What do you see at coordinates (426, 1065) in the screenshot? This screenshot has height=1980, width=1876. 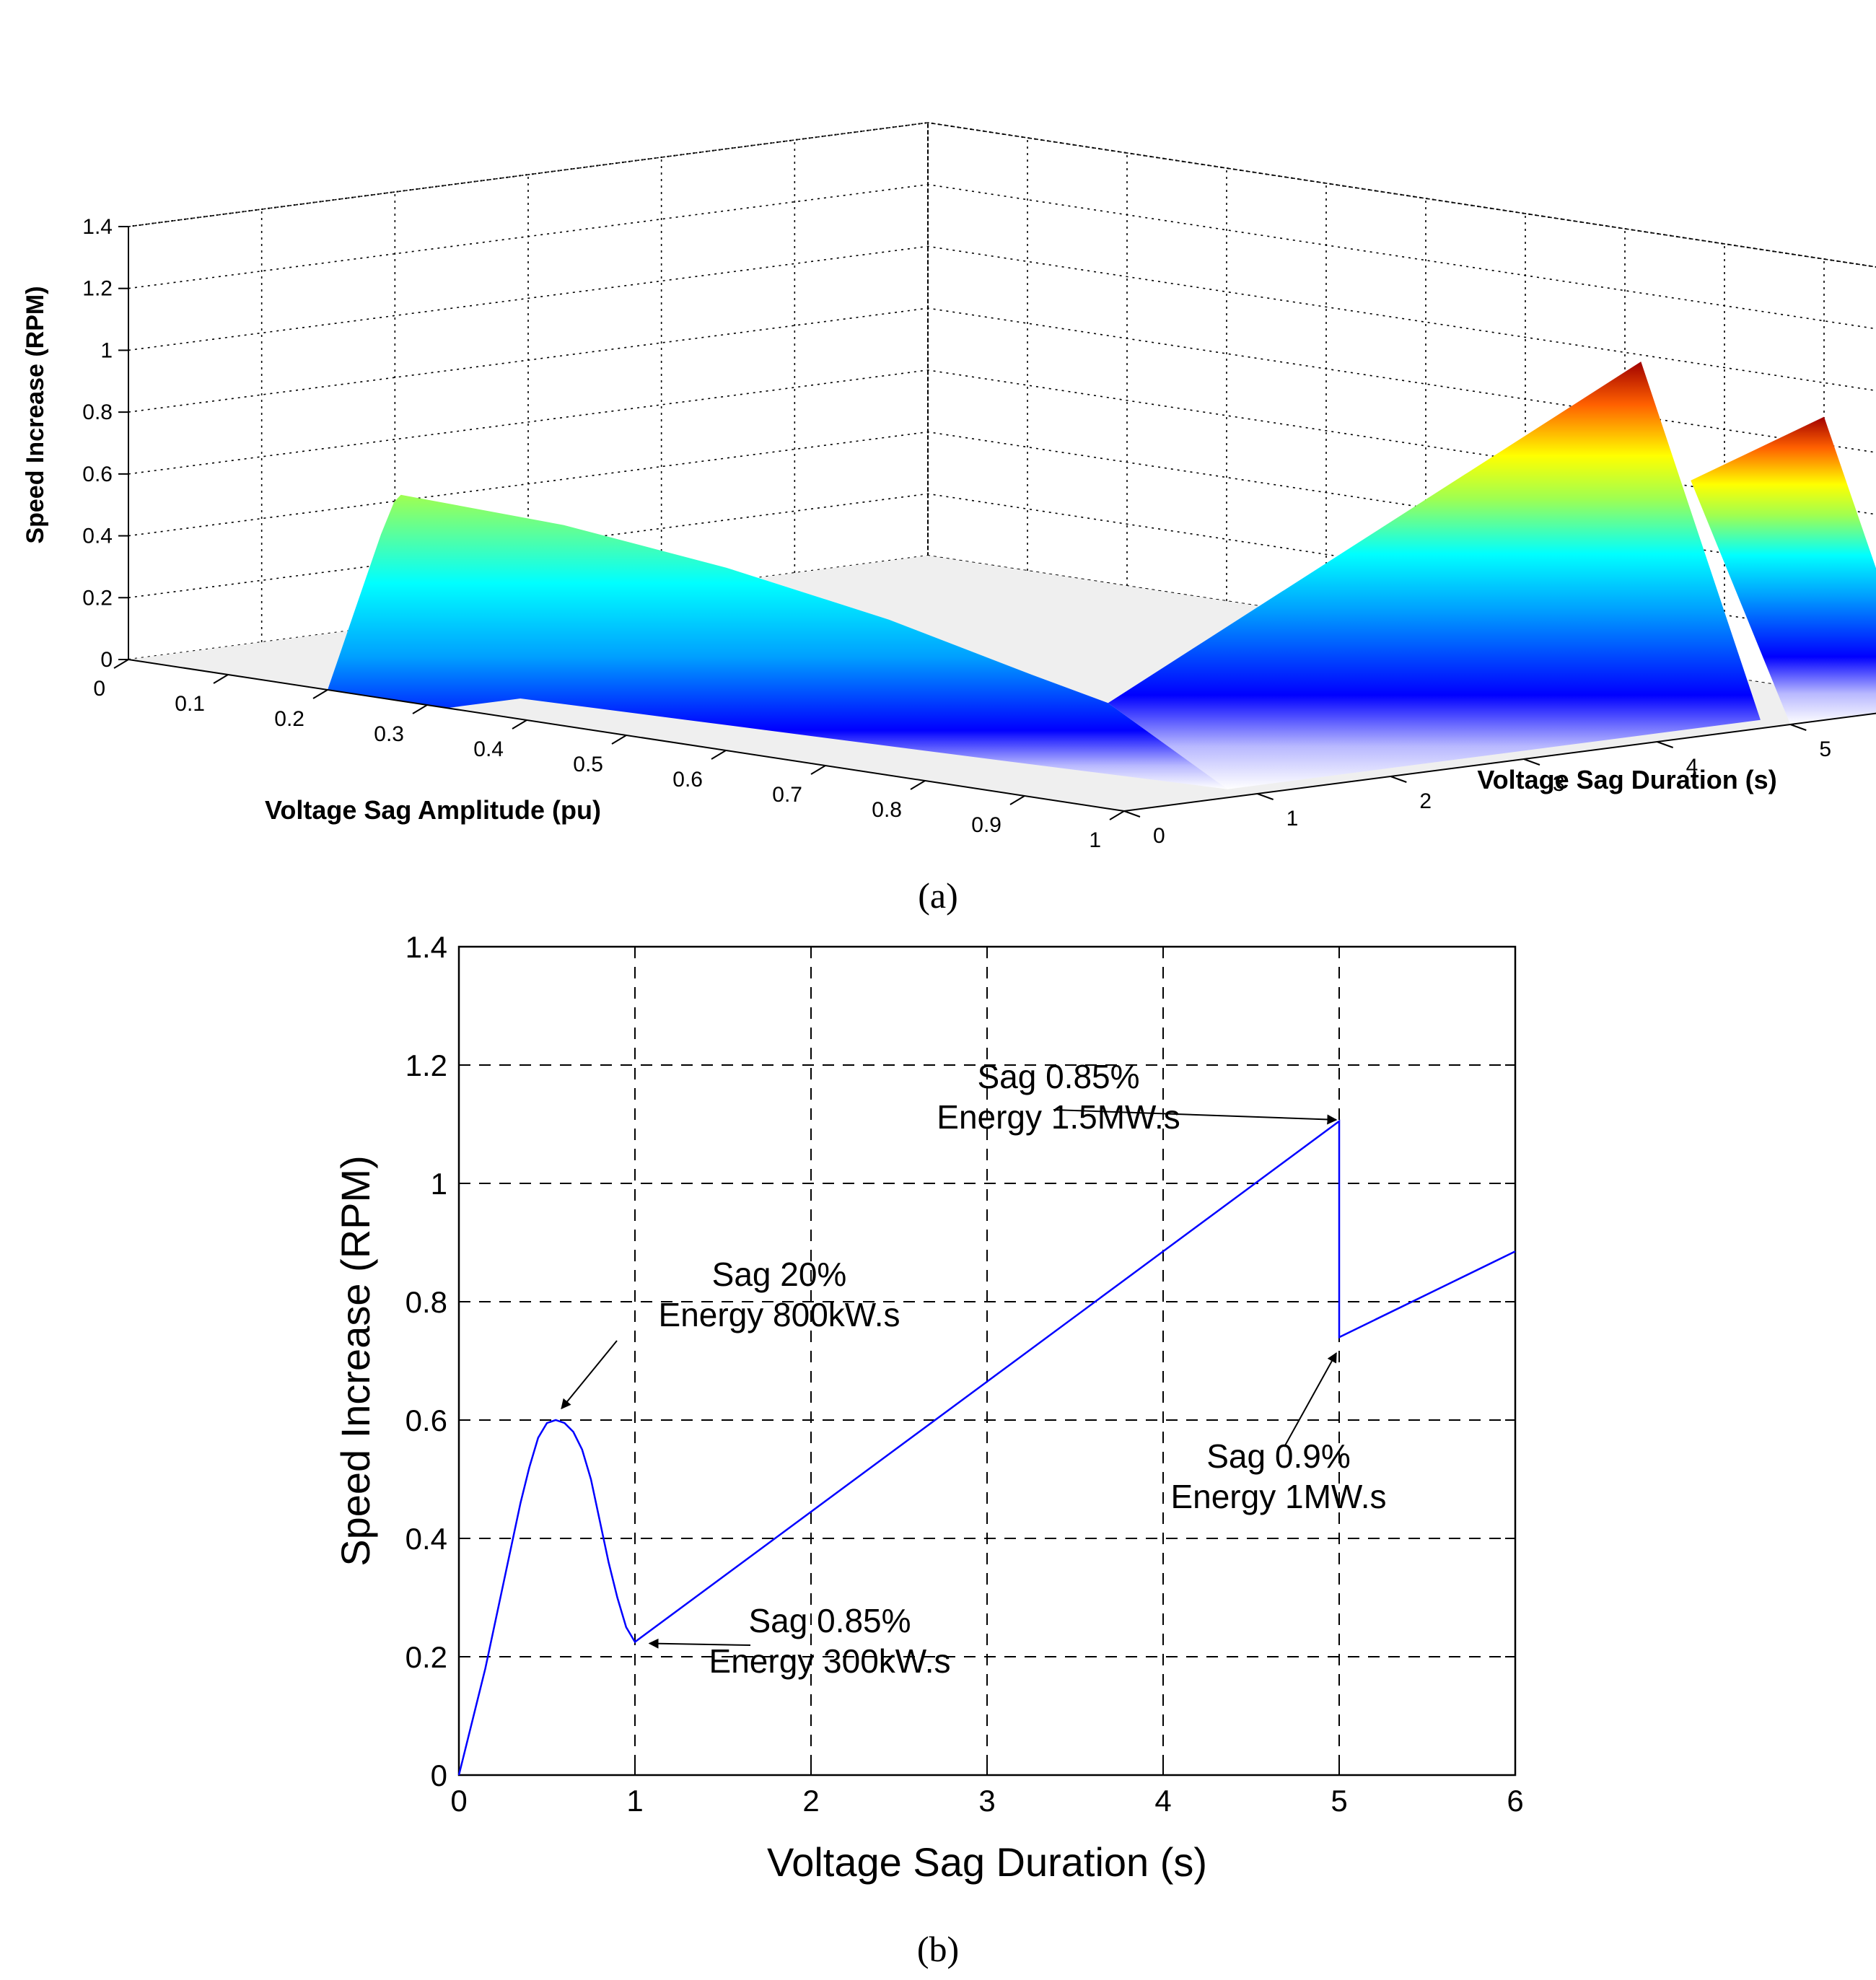 I see `panel-b-y-tick-label: 1.2` at bounding box center [426, 1065].